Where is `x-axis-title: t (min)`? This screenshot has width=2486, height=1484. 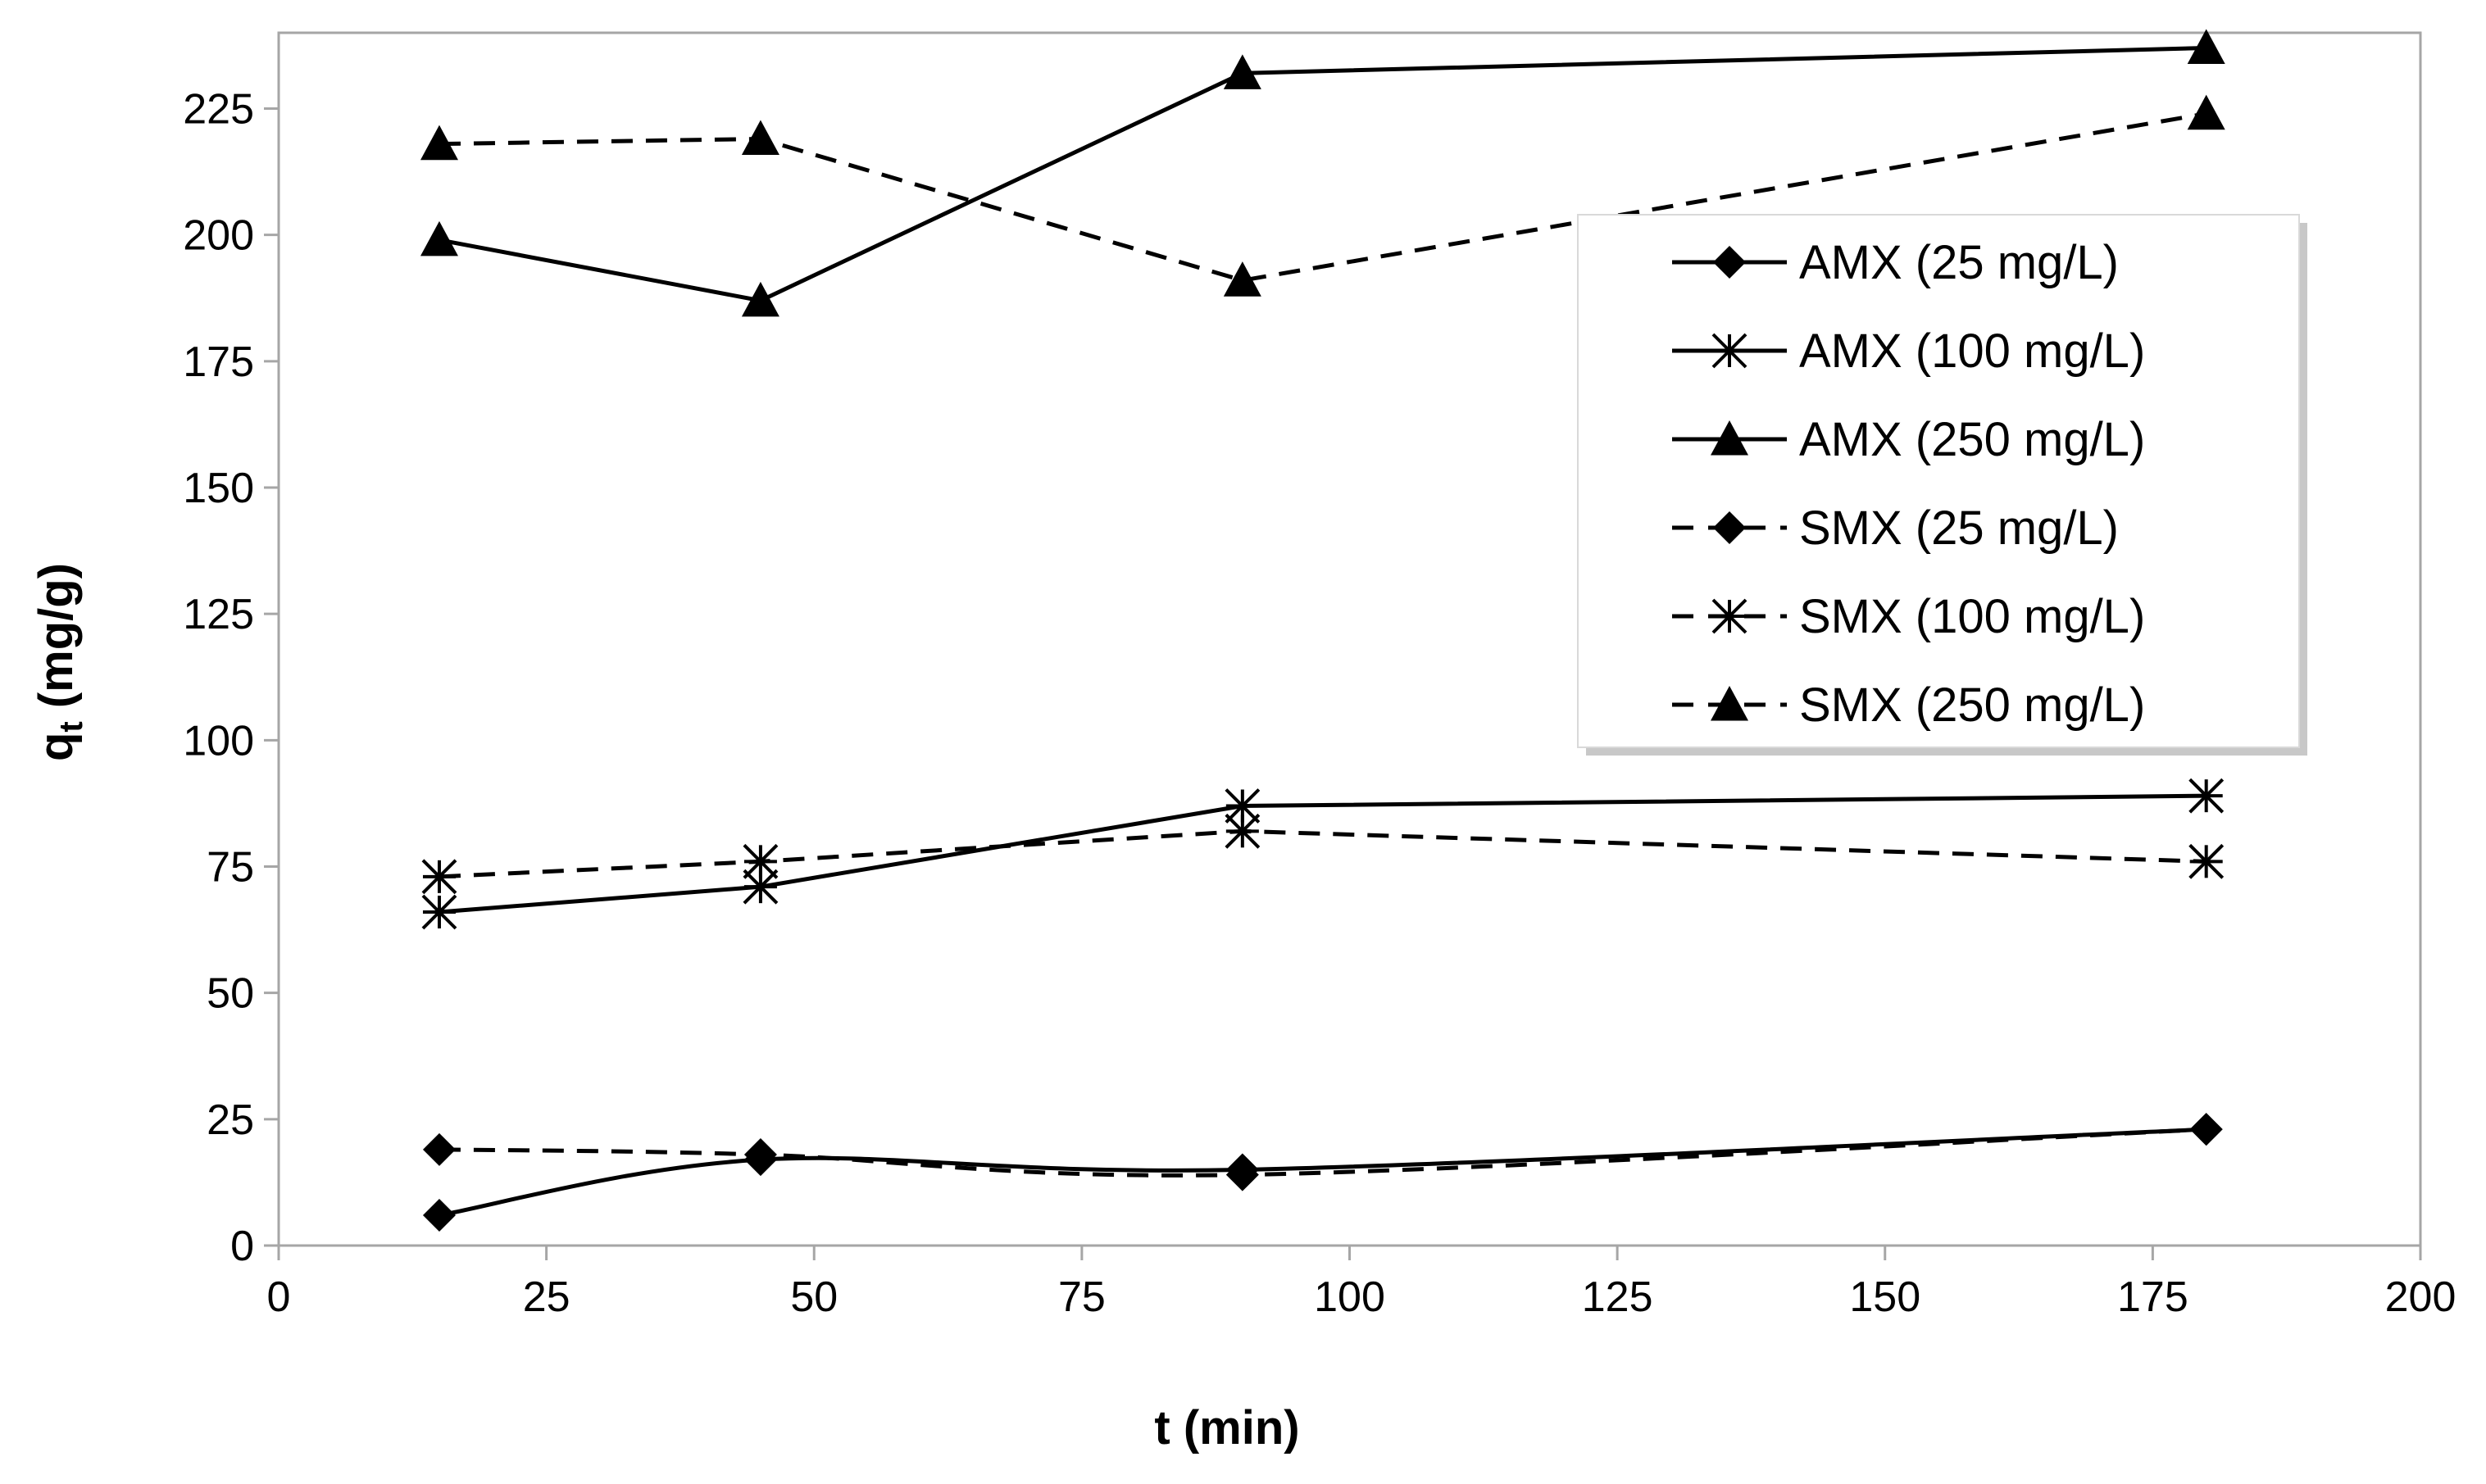
x-axis-title: t (min) is located at coordinates (1226, 1428).